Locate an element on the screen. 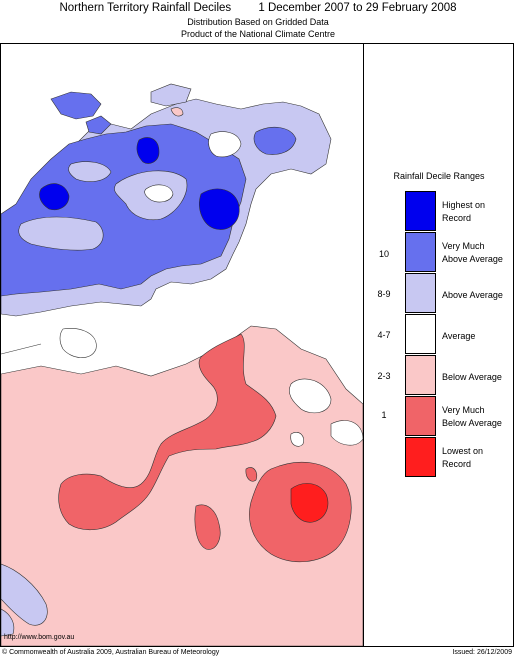 The height and width of the screenshot is (658, 516). subtitle-method: Distribution Based on Gridded Data is located at coordinates (258, 22).